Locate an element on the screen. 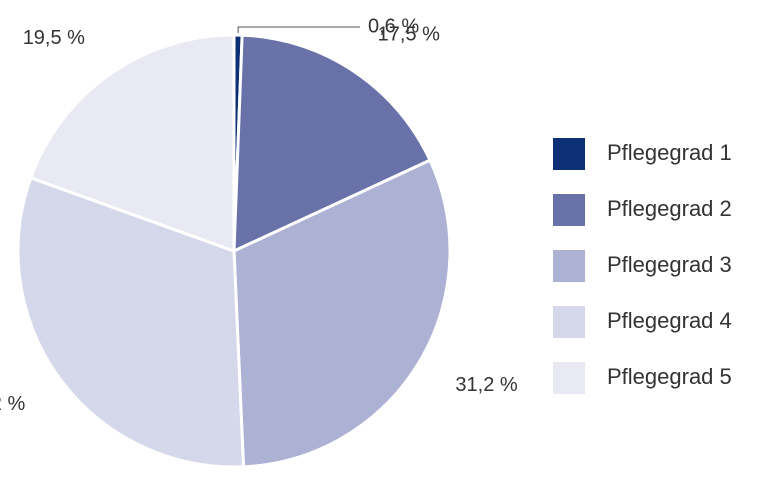 Image resolution: width=768 pixels, height=481 pixels. legend-label: Pflegegrad 1 is located at coordinates (669, 152).